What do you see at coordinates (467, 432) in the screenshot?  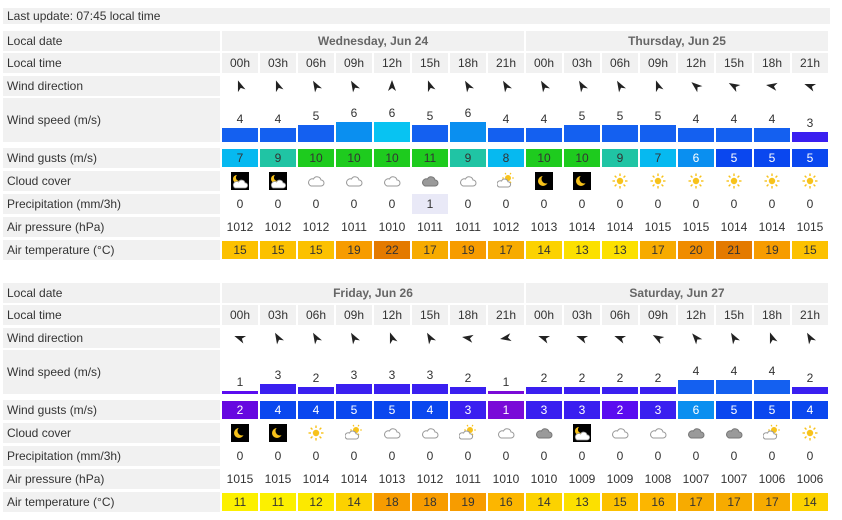 I see `sun-cloud-svg` at bounding box center [467, 432].